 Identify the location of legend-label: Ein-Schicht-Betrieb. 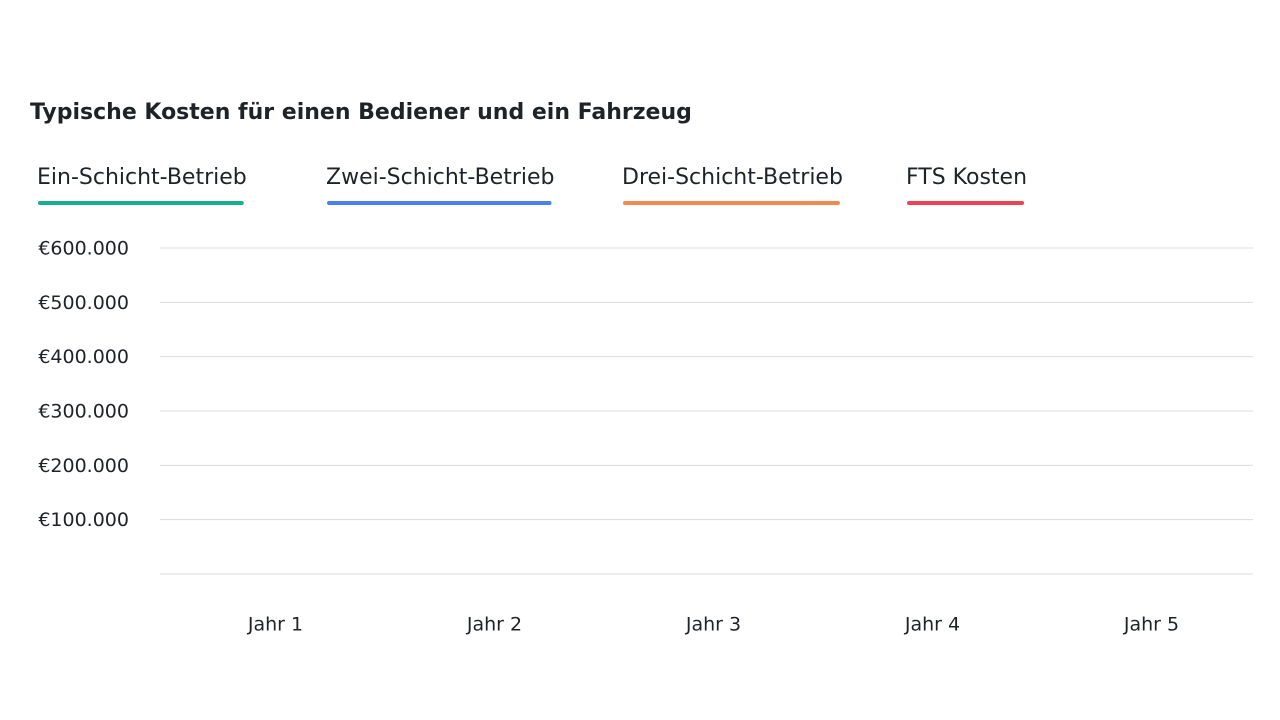
(142, 177).